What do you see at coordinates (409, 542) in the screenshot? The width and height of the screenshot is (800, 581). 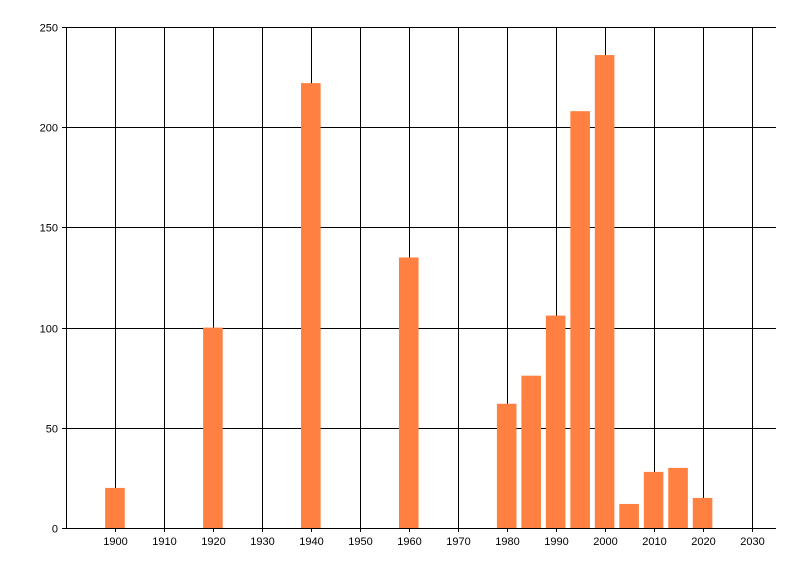 I see `x-tick-label: 1960` at bounding box center [409, 542].